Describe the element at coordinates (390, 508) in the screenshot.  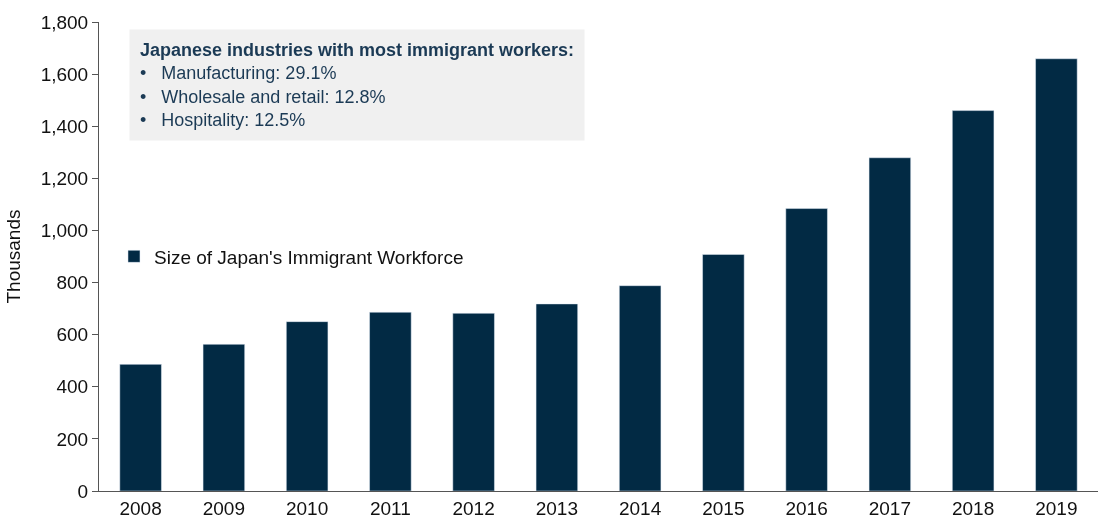
I see `x-tick-label: 2011` at that location.